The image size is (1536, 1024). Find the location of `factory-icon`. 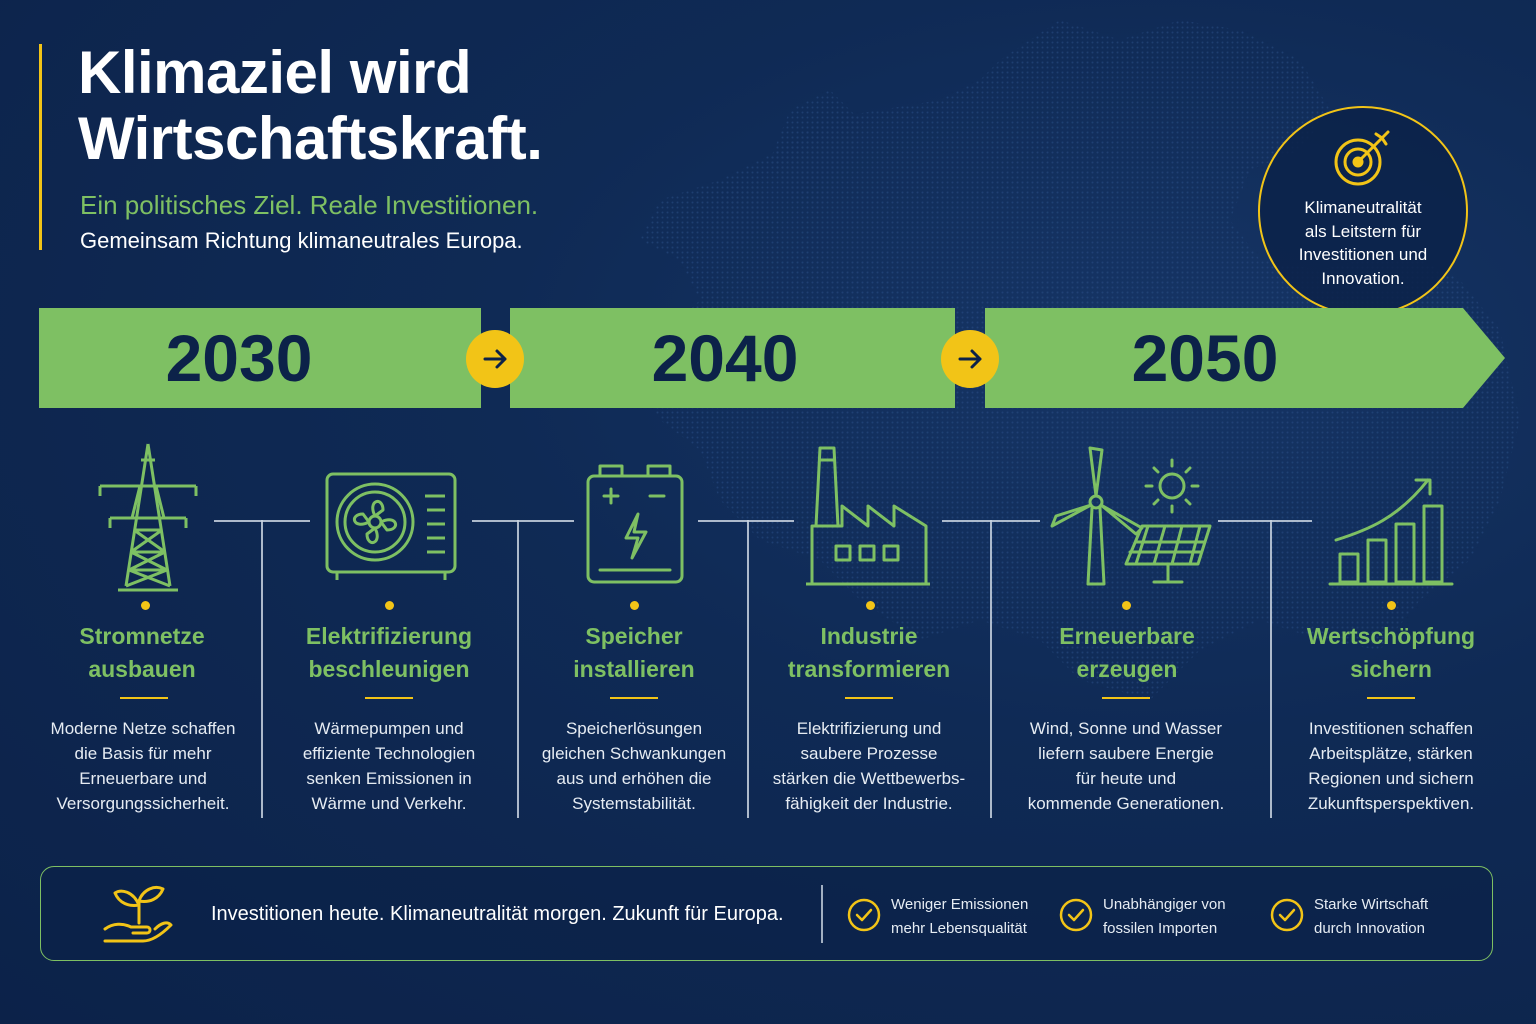

factory-icon is located at coordinates (868, 516).